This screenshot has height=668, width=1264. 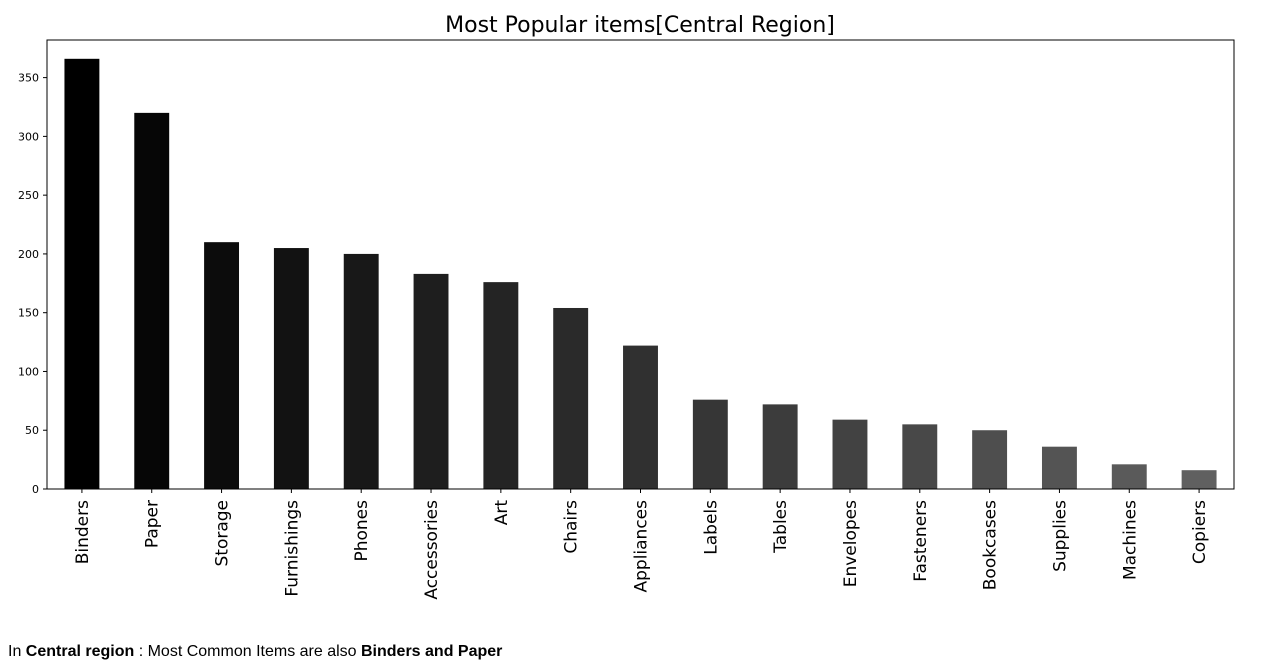 What do you see at coordinates (850, 454) in the screenshot?
I see `bar-envelopes` at bounding box center [850, 454].